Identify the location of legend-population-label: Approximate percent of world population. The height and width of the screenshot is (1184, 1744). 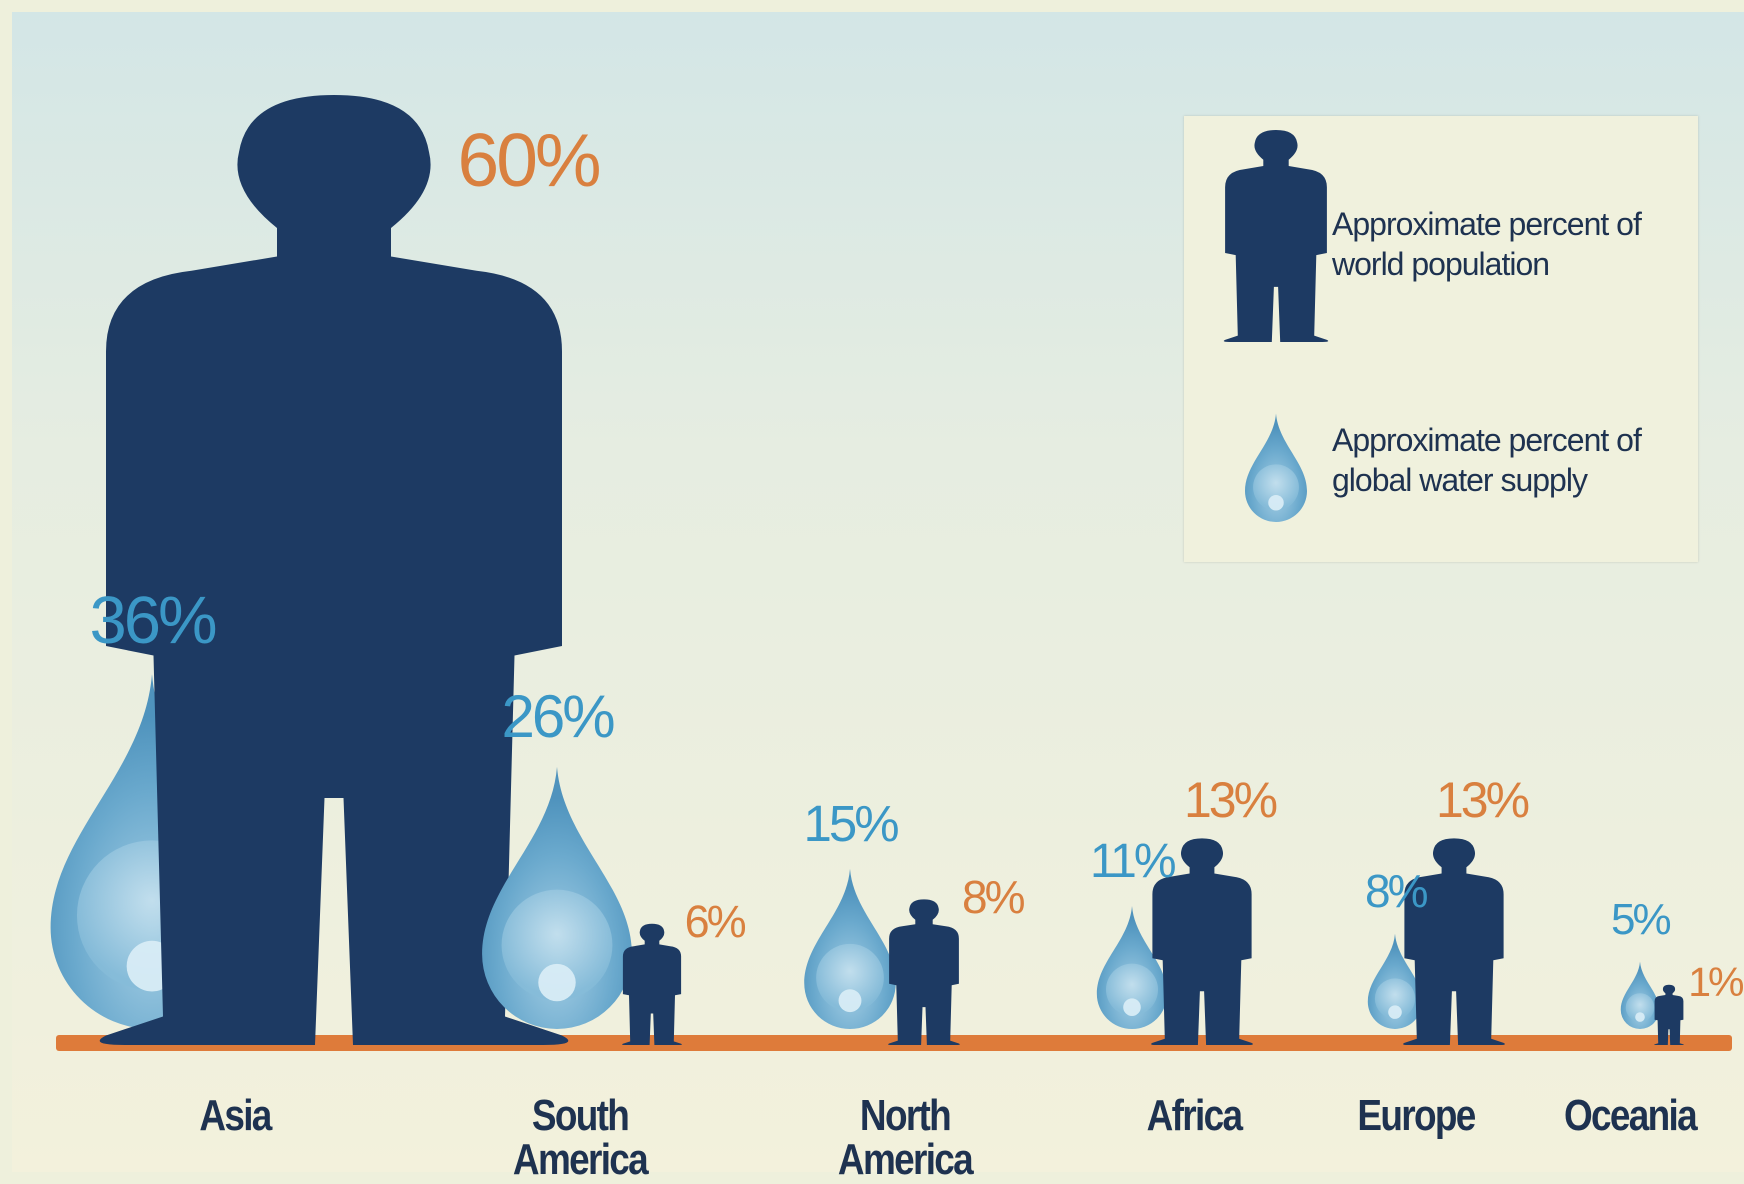
(1487, 244).